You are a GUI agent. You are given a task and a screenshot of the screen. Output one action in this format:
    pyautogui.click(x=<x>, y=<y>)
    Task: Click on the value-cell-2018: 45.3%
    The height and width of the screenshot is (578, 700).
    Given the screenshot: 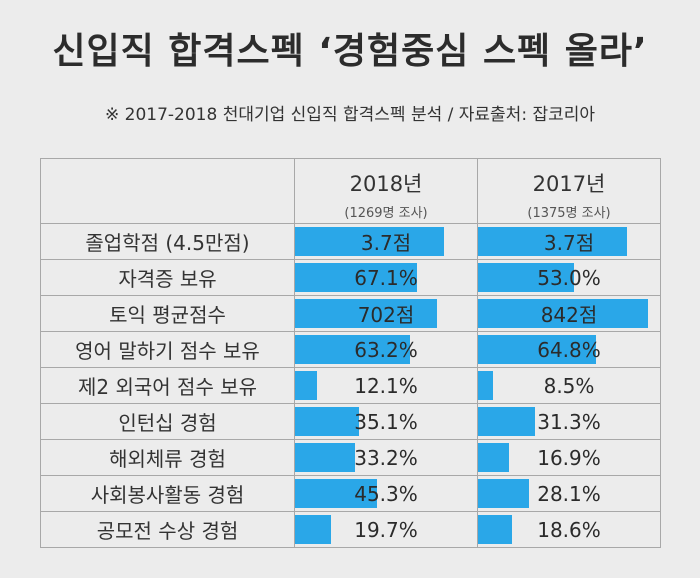 What is the action you would take?
    pyautogui.click(x=386, y=493)
    